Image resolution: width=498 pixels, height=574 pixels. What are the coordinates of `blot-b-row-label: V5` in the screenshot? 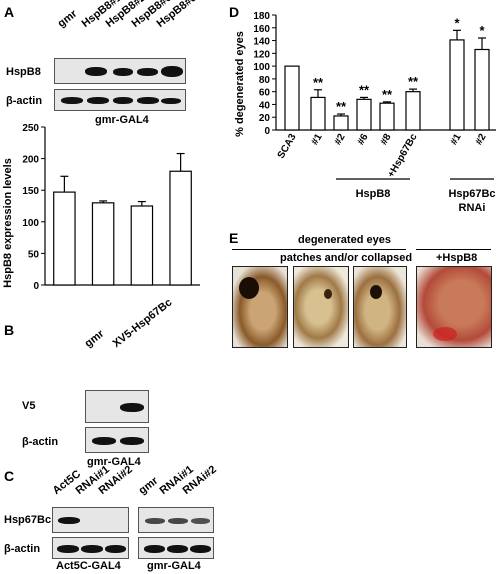 It's located at (29, 406).